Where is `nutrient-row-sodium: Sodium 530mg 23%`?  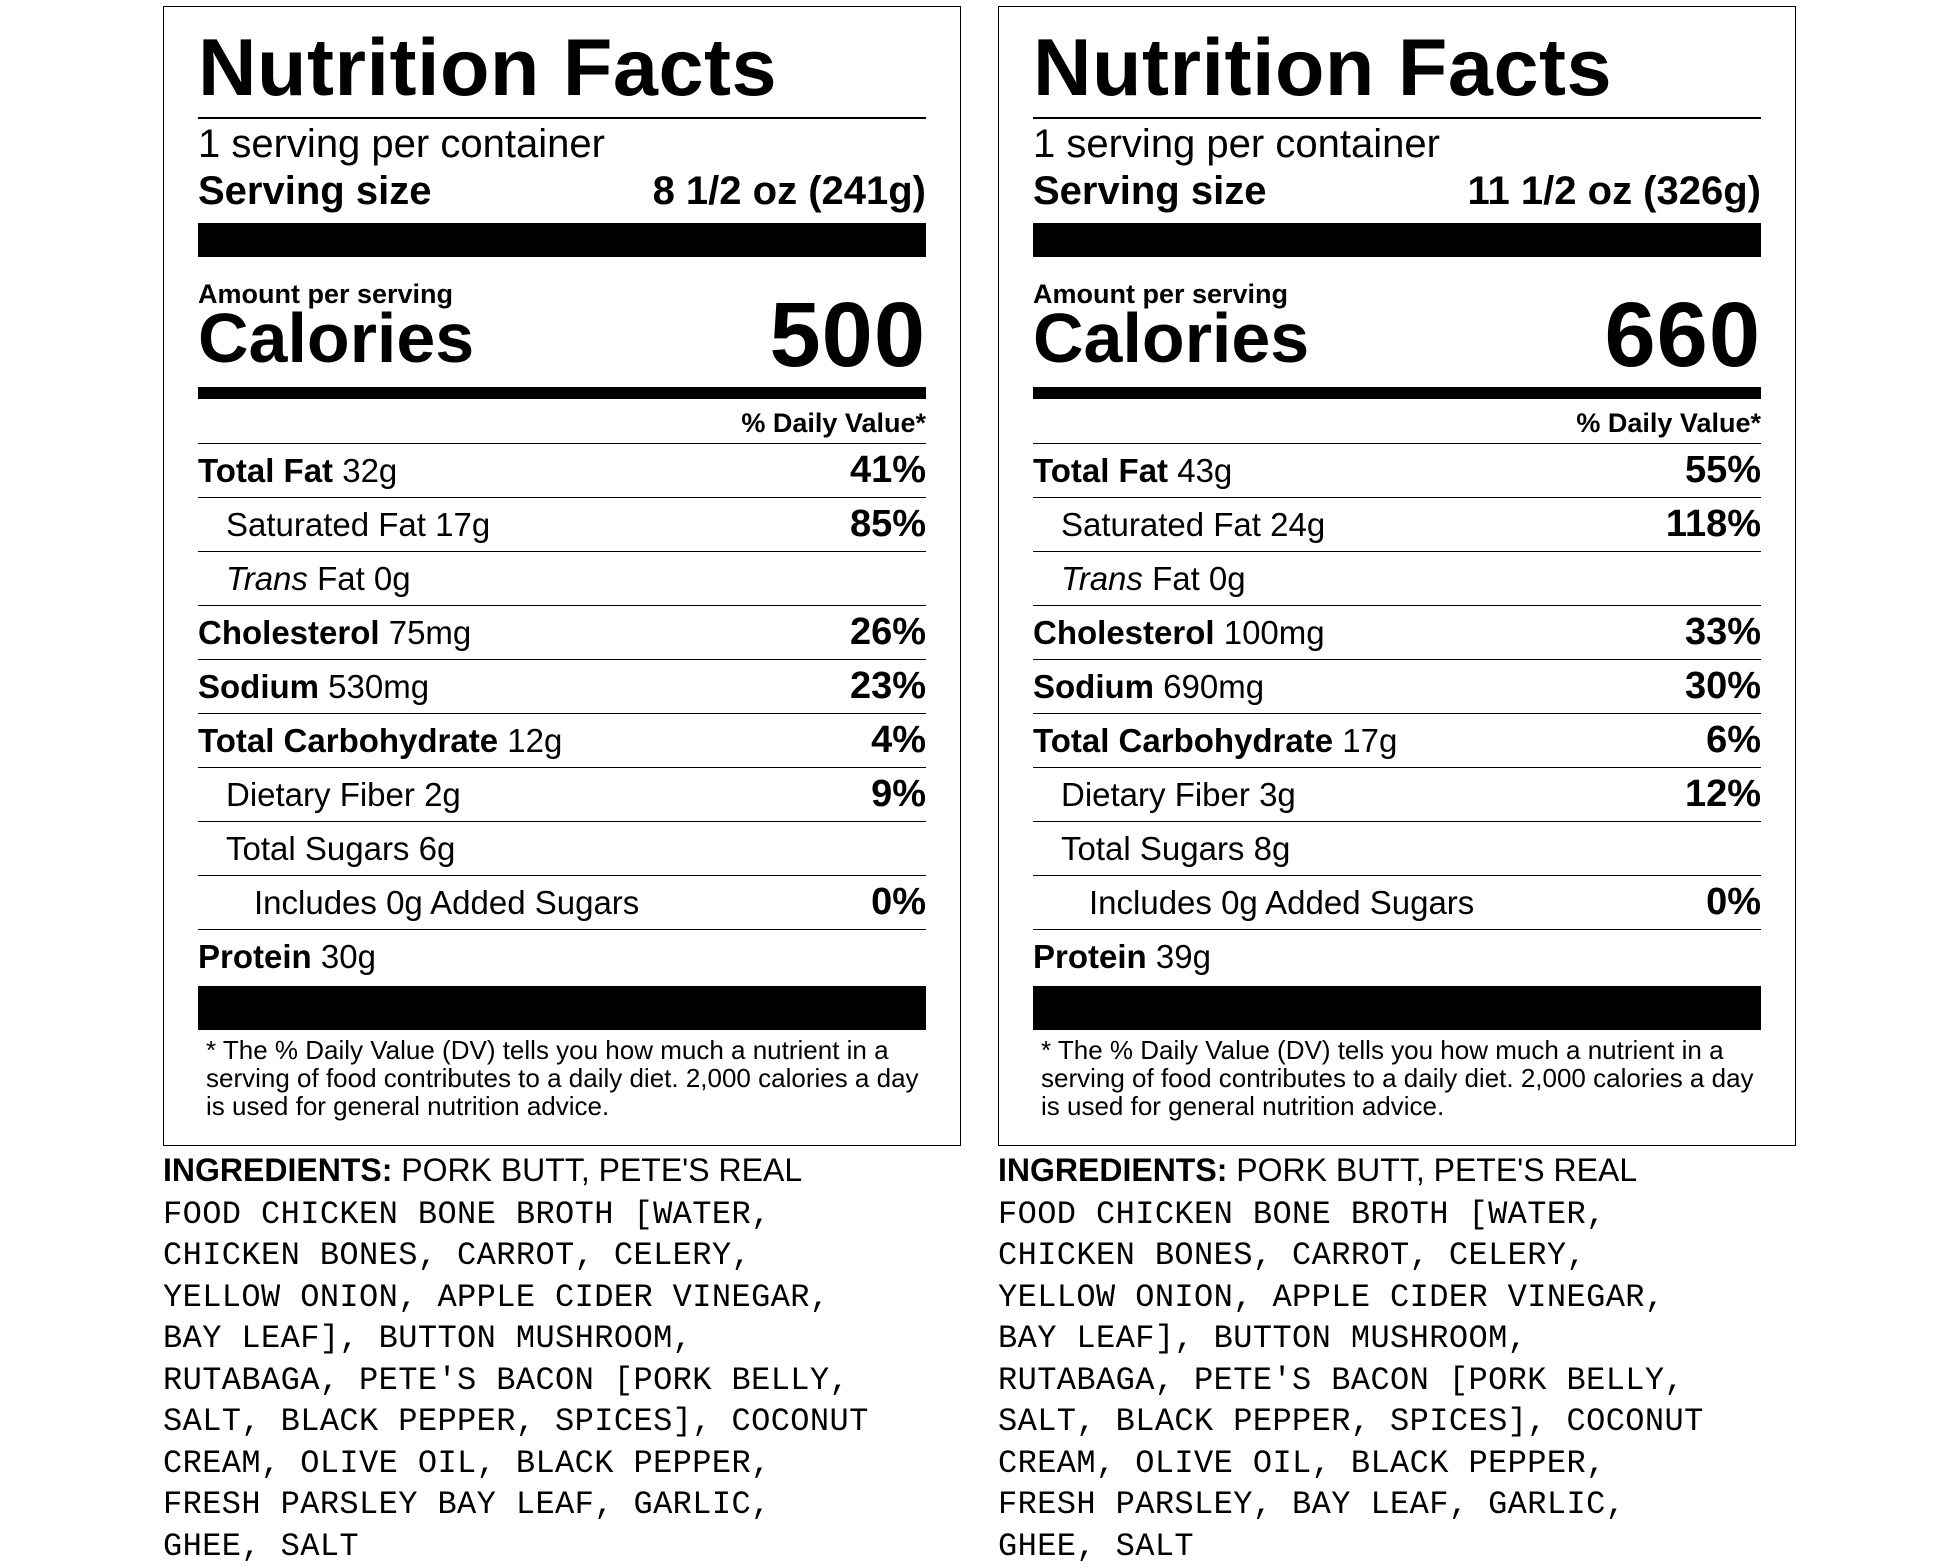
nutrient-row-sodium: Sodium 530mg 23% is located at coordinates (562, 687).